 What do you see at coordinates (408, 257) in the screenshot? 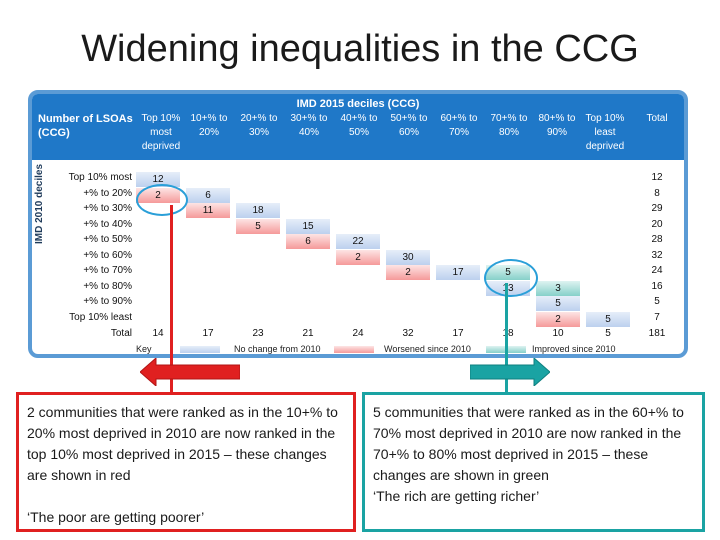
I see `table-cell: 30` at bounding box center [408, 257].